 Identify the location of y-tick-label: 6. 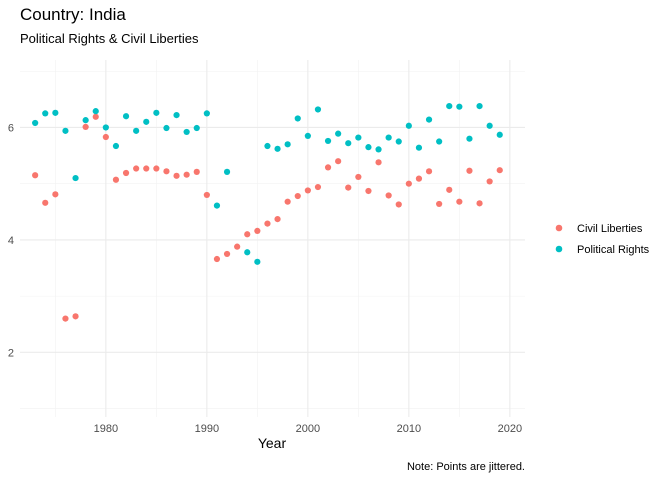
(11, 128).